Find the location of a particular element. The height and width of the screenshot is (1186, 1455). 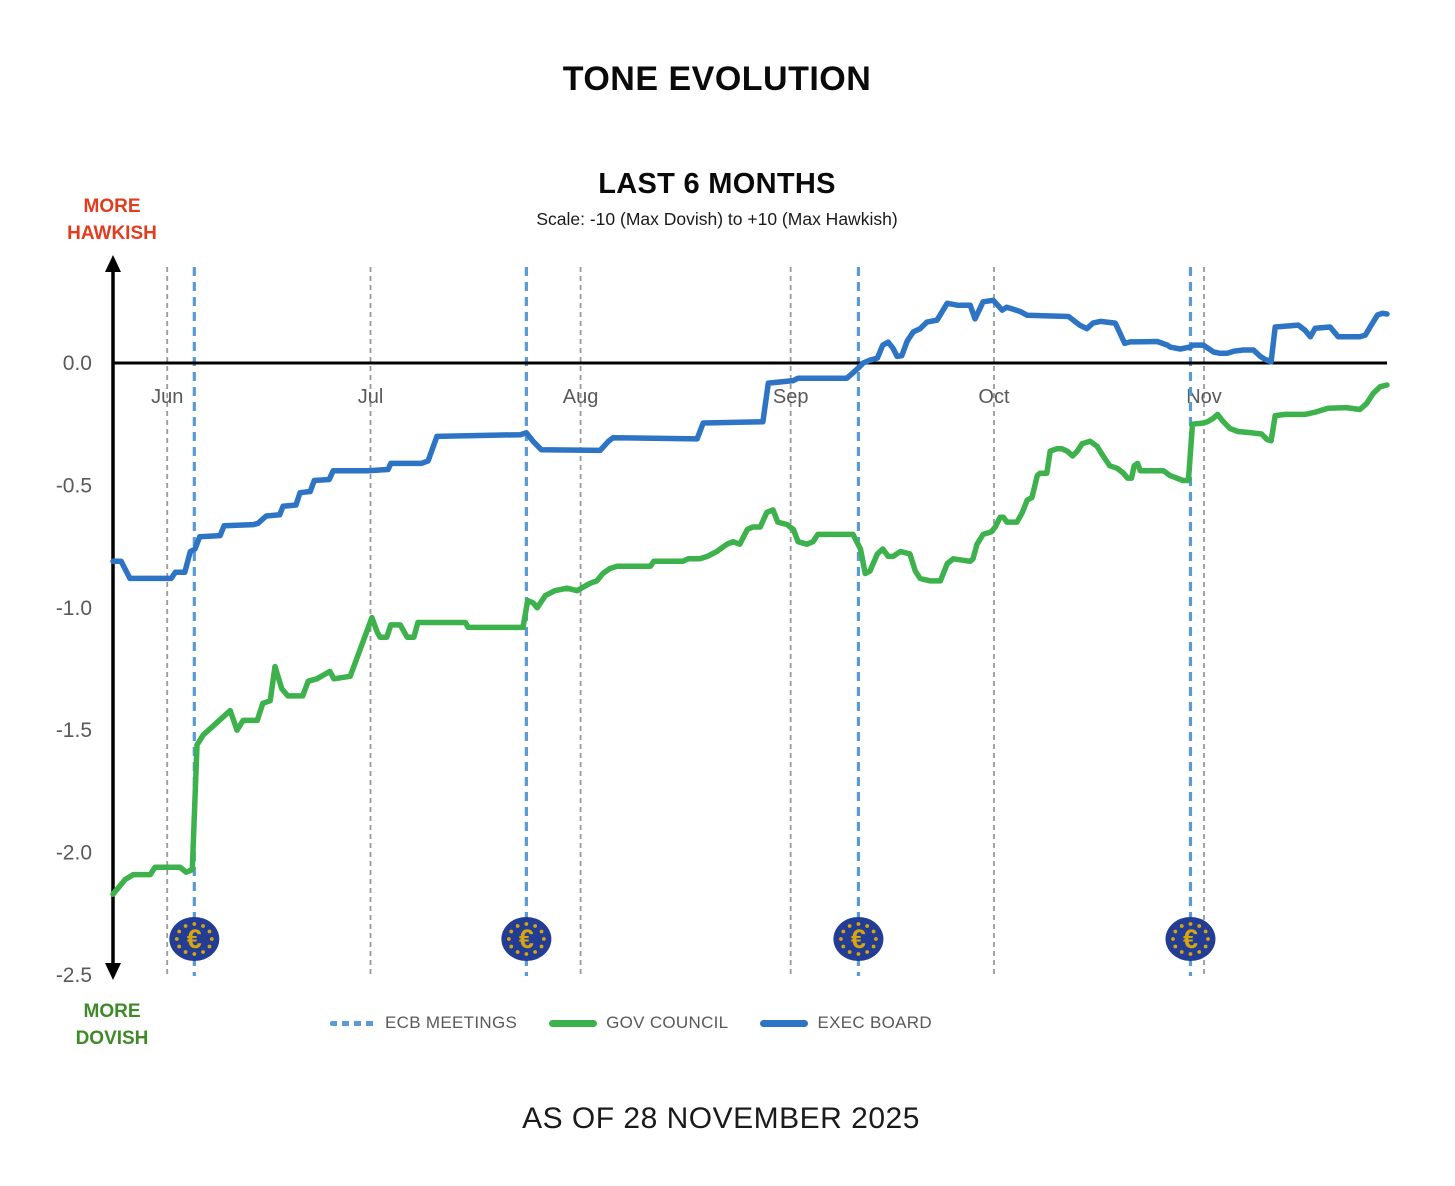

x-axis-month-label: Nov is located at coordinates (1204, 397).